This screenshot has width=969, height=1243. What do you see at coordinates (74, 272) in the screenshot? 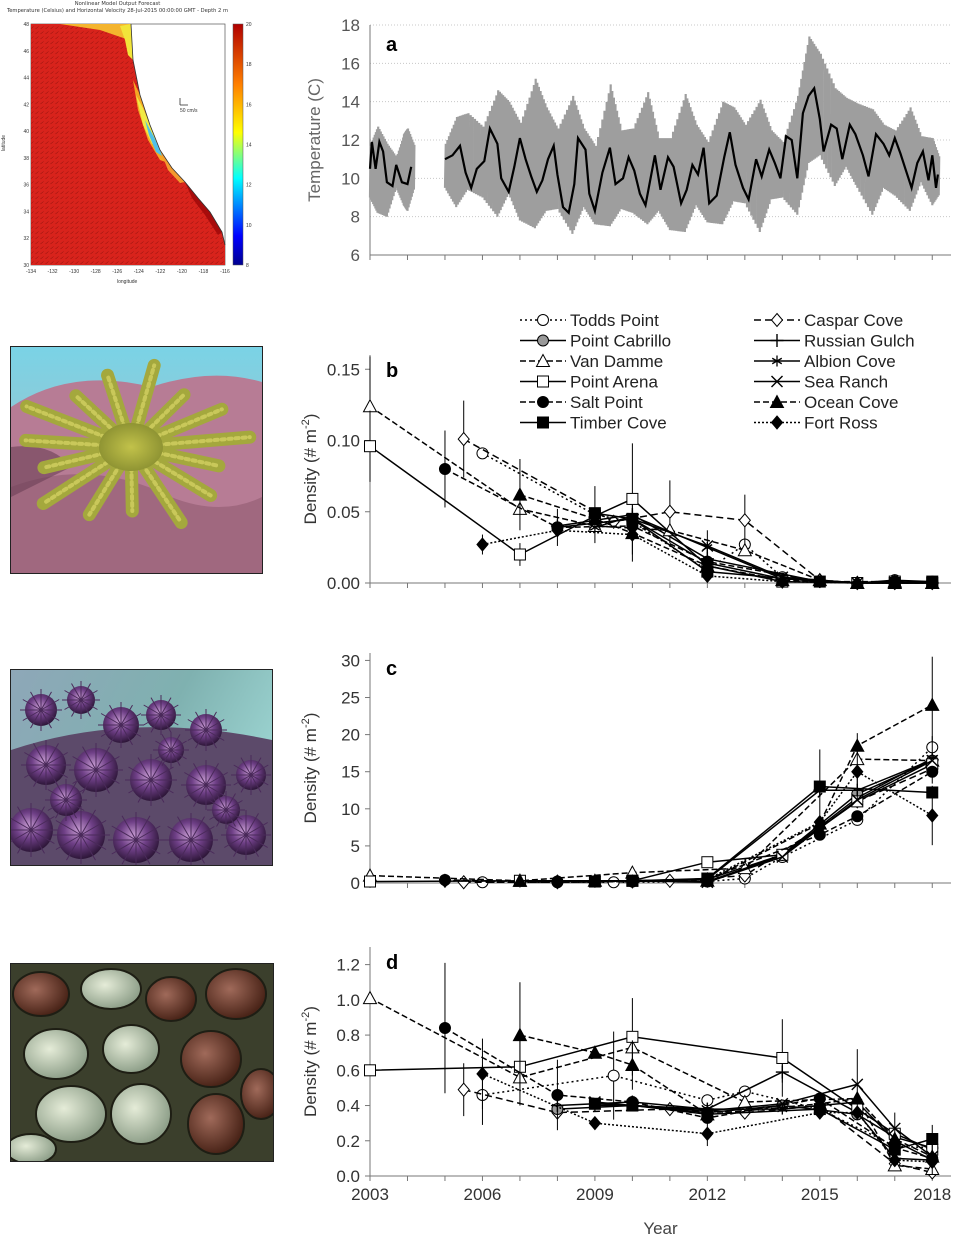
I see `map-xtick: -130` at bounding box center [74, 272].